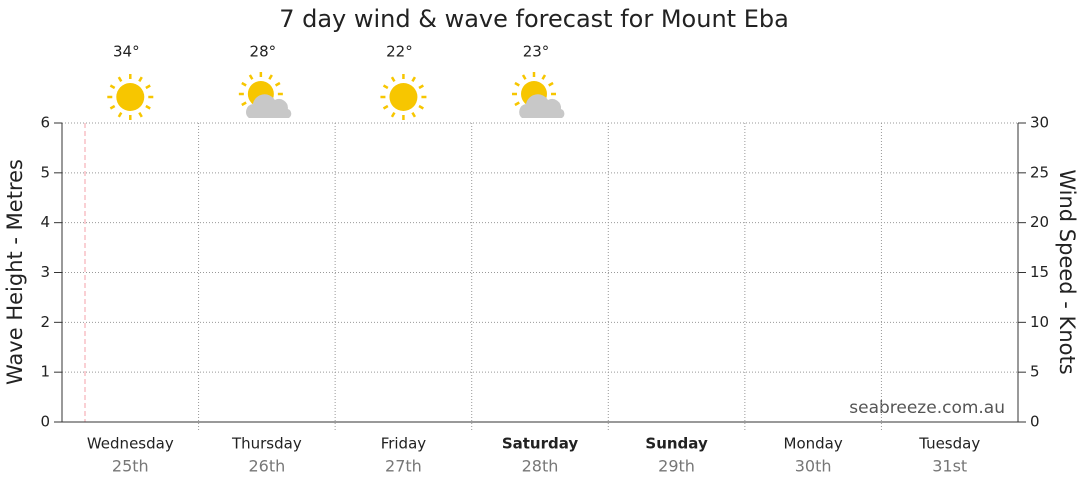 The image size is (1080, 490). I want to click on y-tick-label: 0, so click(45, 422).